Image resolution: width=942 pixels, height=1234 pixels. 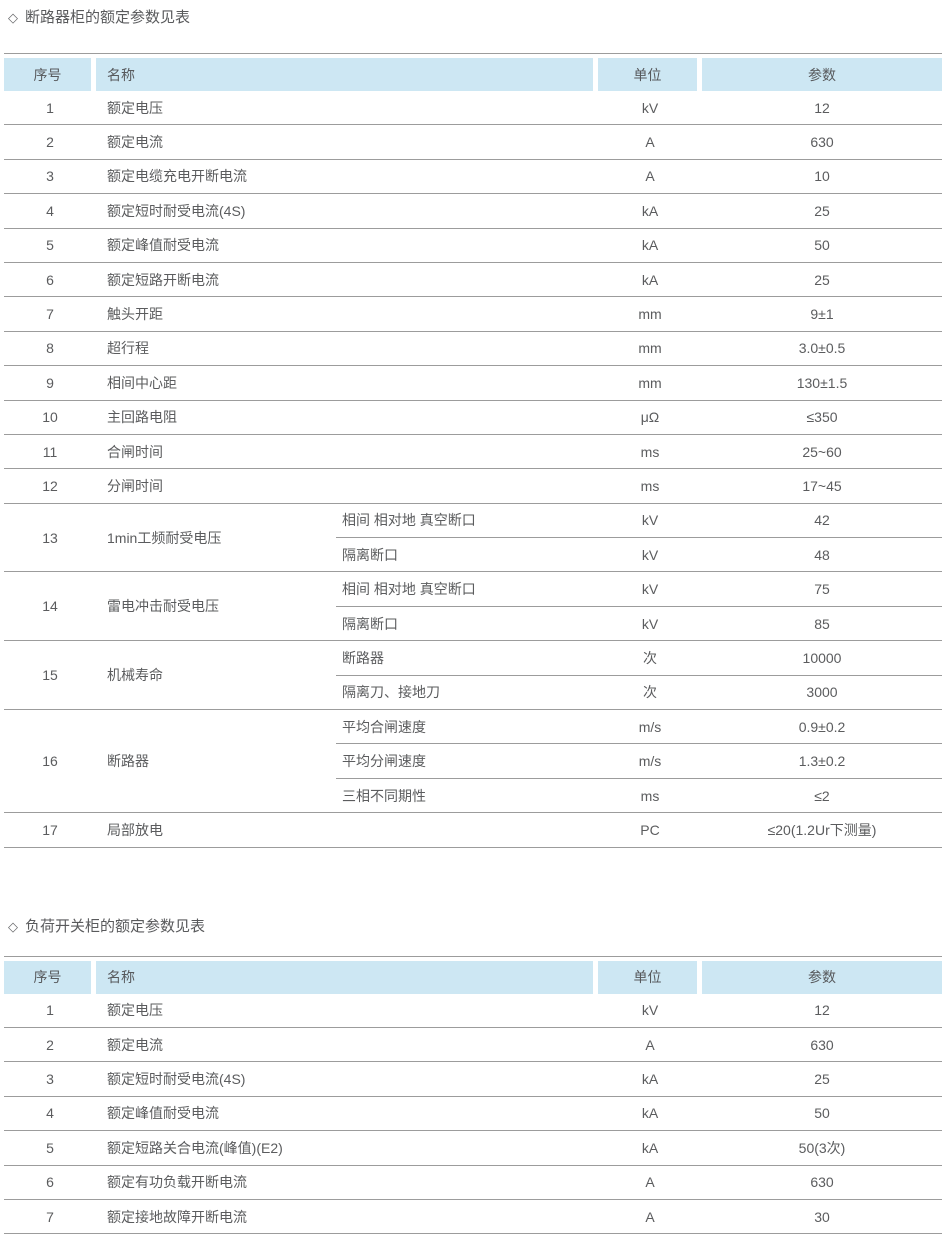 I want to click on row-no: 4, so click(x=50, y=211).